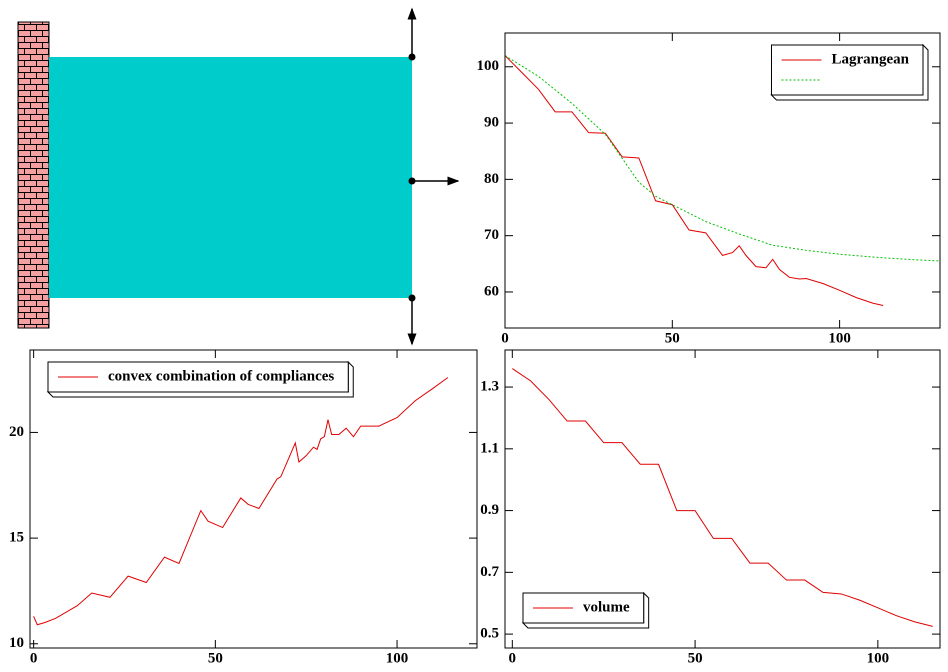 The width and height of the screenshot is (948, 672). What do you see at coordinates (491, 235) in the screenshot?
I see `y-tick-label: 70` at bounding box center [491, 235].